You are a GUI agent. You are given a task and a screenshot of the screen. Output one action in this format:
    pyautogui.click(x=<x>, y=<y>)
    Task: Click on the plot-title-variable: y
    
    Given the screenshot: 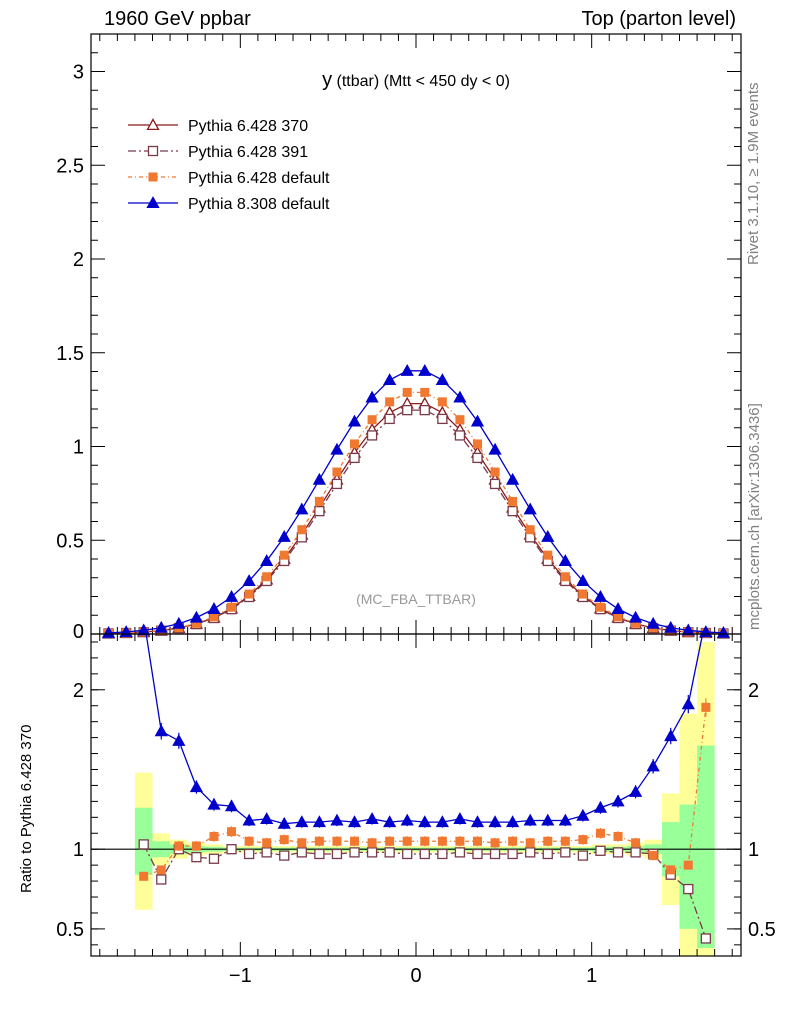 What is the action you would take?
    pyautogui.click(x=327, y=80)
    